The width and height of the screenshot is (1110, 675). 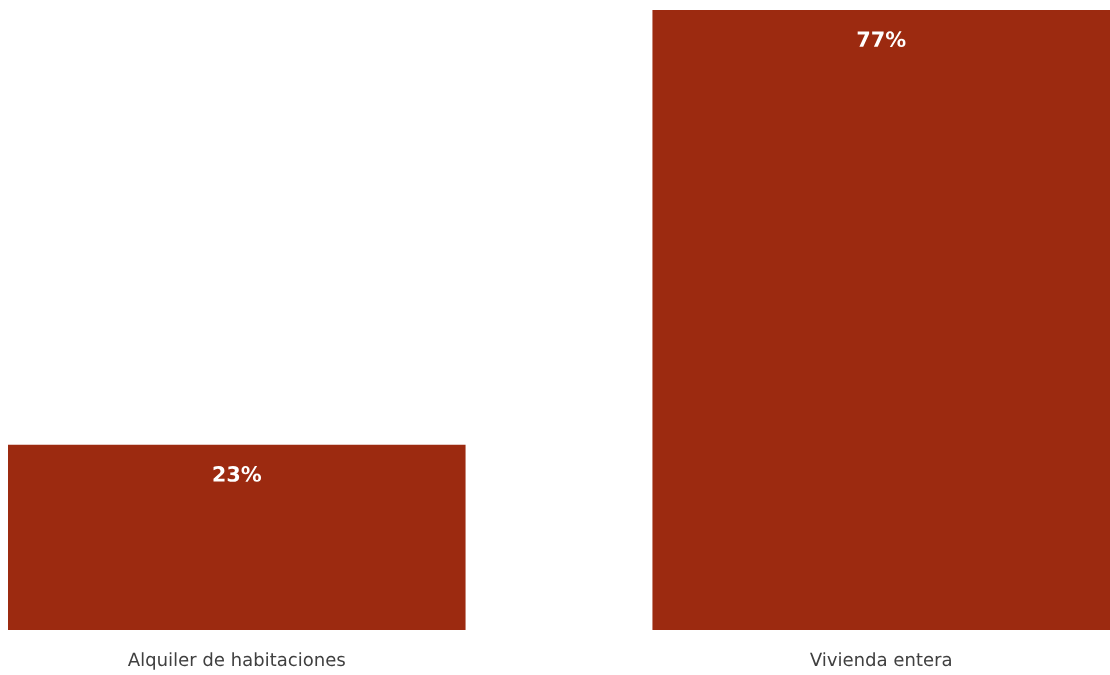 I want to click on x-tick-label: Alquiler de habitaciones, so click(x=236, y=661).